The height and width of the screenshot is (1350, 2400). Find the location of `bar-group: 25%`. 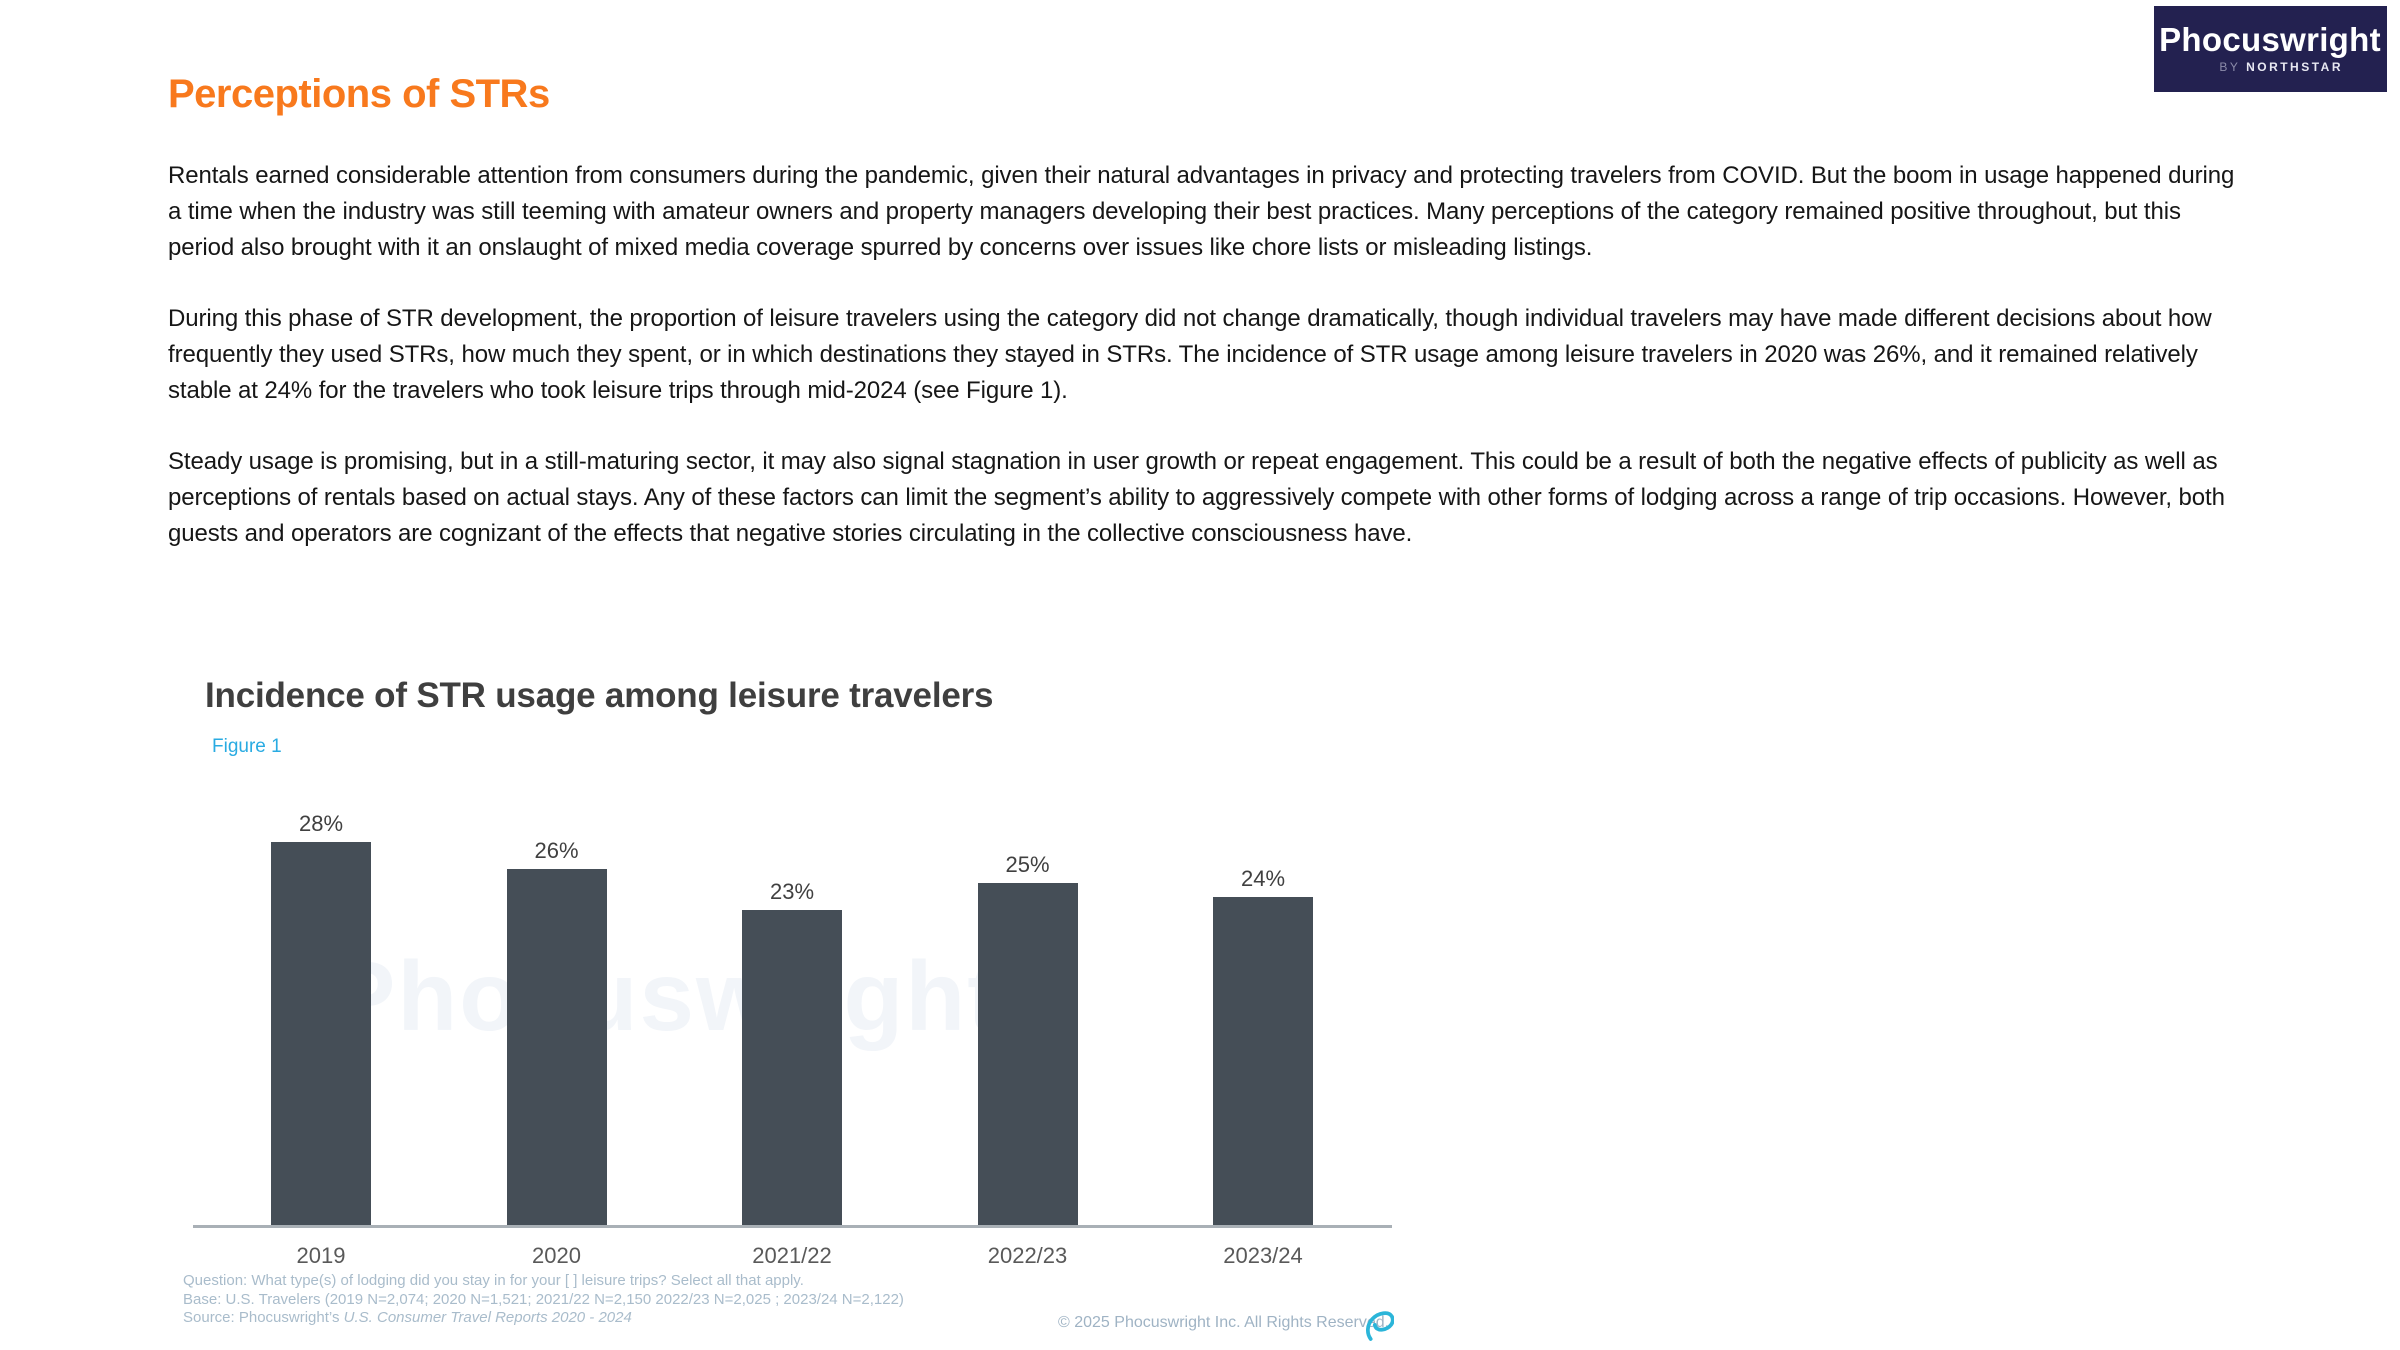

bar-group: 25% is located at coordinates (1027, 1038).